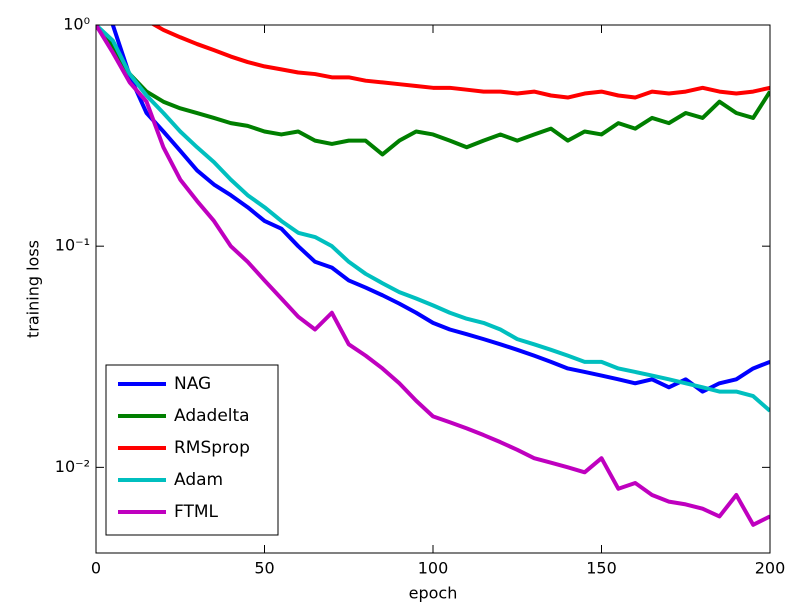 The image size is (800, 611). I want to click on y-axis-label: training loss, so click(33, 289).